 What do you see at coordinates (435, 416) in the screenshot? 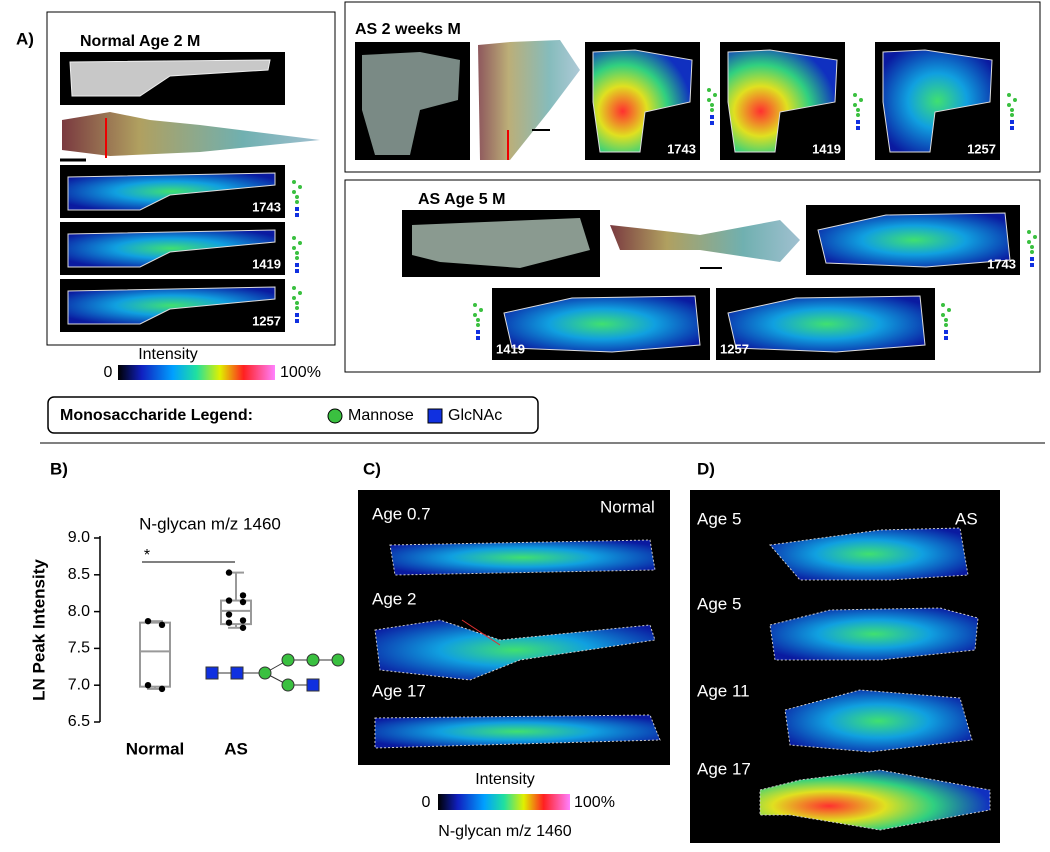
I see `glcnac-icon` at bounding box center [435, 416].